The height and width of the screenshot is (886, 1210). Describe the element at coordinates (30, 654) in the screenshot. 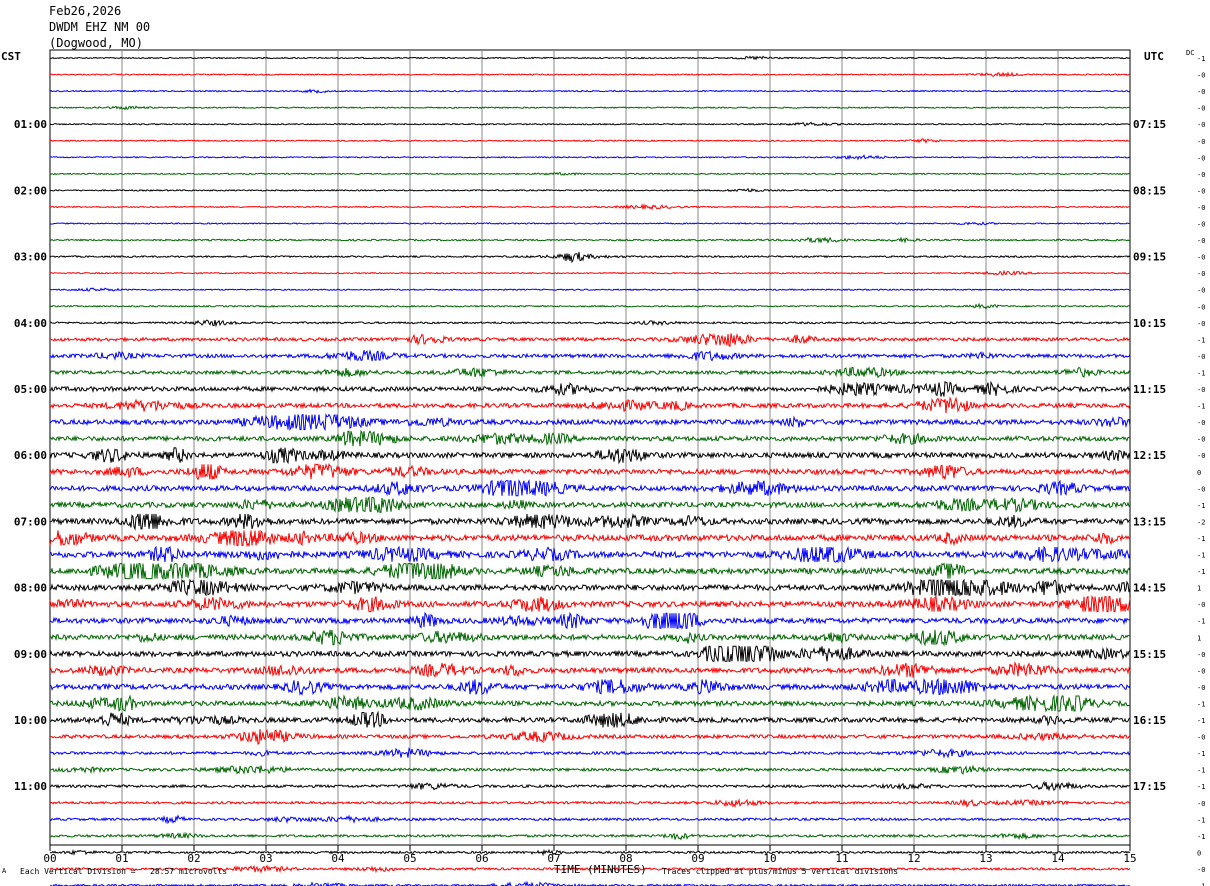

I see `left-hour-label: 09:00` at that location.